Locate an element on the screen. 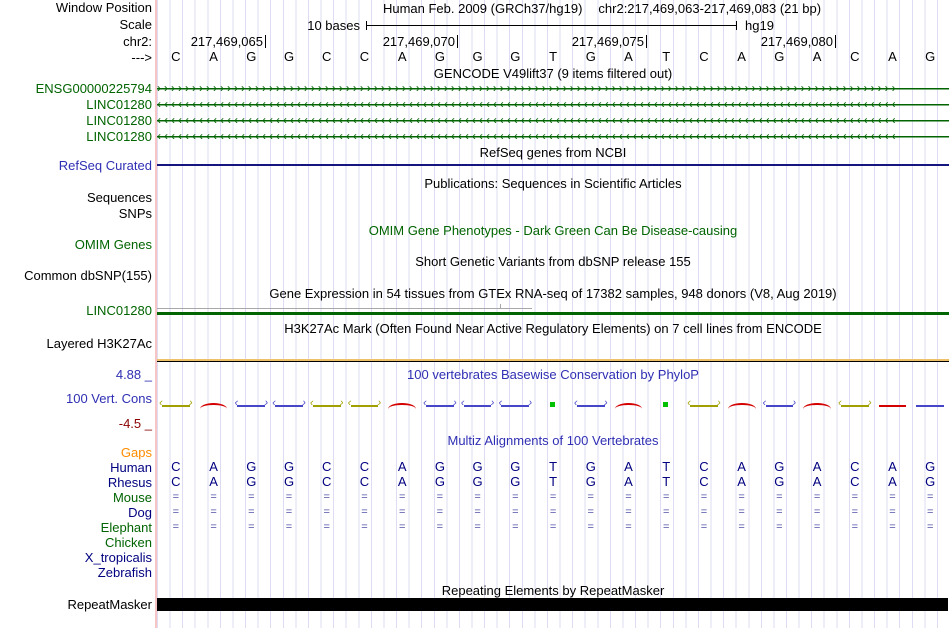 Image resolution: width=950 pixels, height=628 pixels. conservation-max-value: 4.88 _ is located at coordinates (133, 374).